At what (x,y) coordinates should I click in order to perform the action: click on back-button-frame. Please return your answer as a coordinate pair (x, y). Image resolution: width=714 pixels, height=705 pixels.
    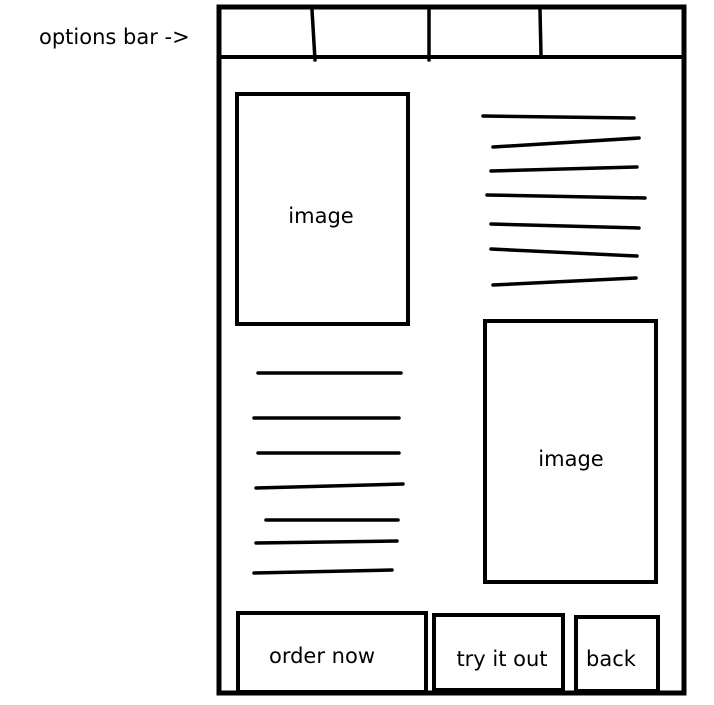
    Looking at the image, I should click on (617, 654).